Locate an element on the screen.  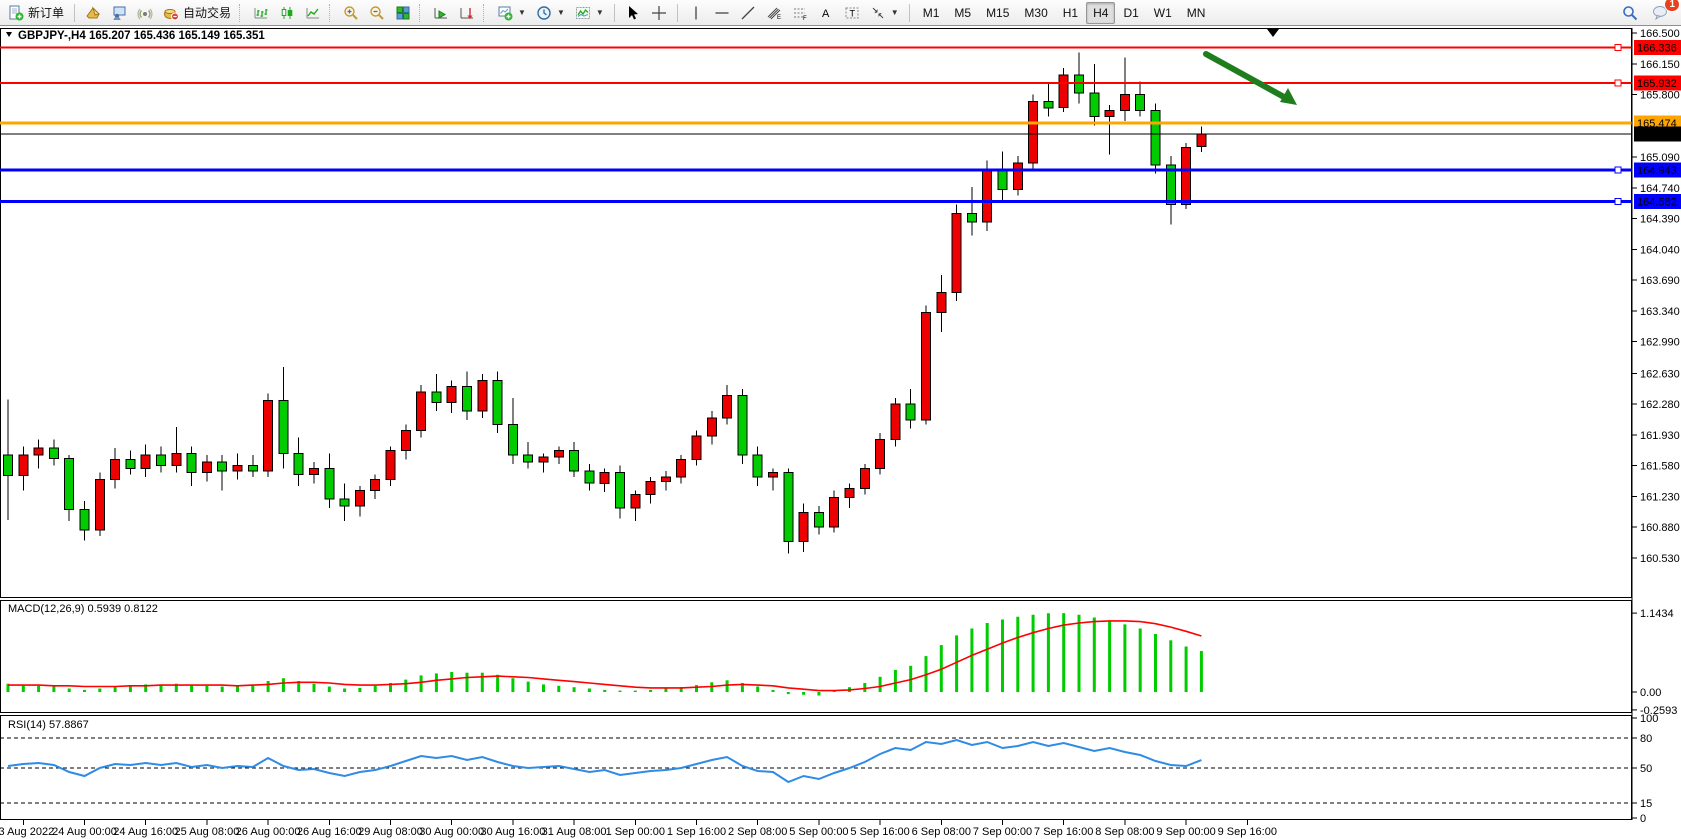
zoom-in-button is located at coordinates (351, 13).